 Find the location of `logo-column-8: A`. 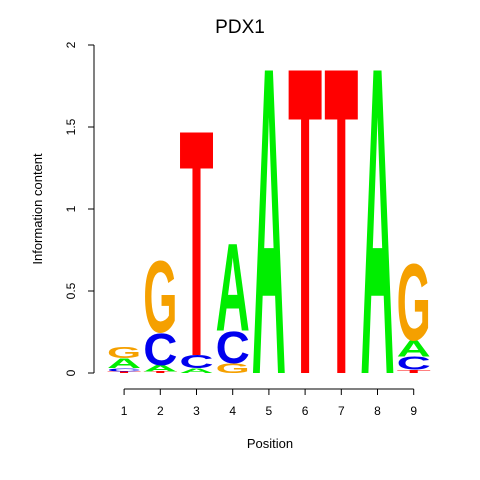

logo-column-8: A is located at coordinates (377, 233).